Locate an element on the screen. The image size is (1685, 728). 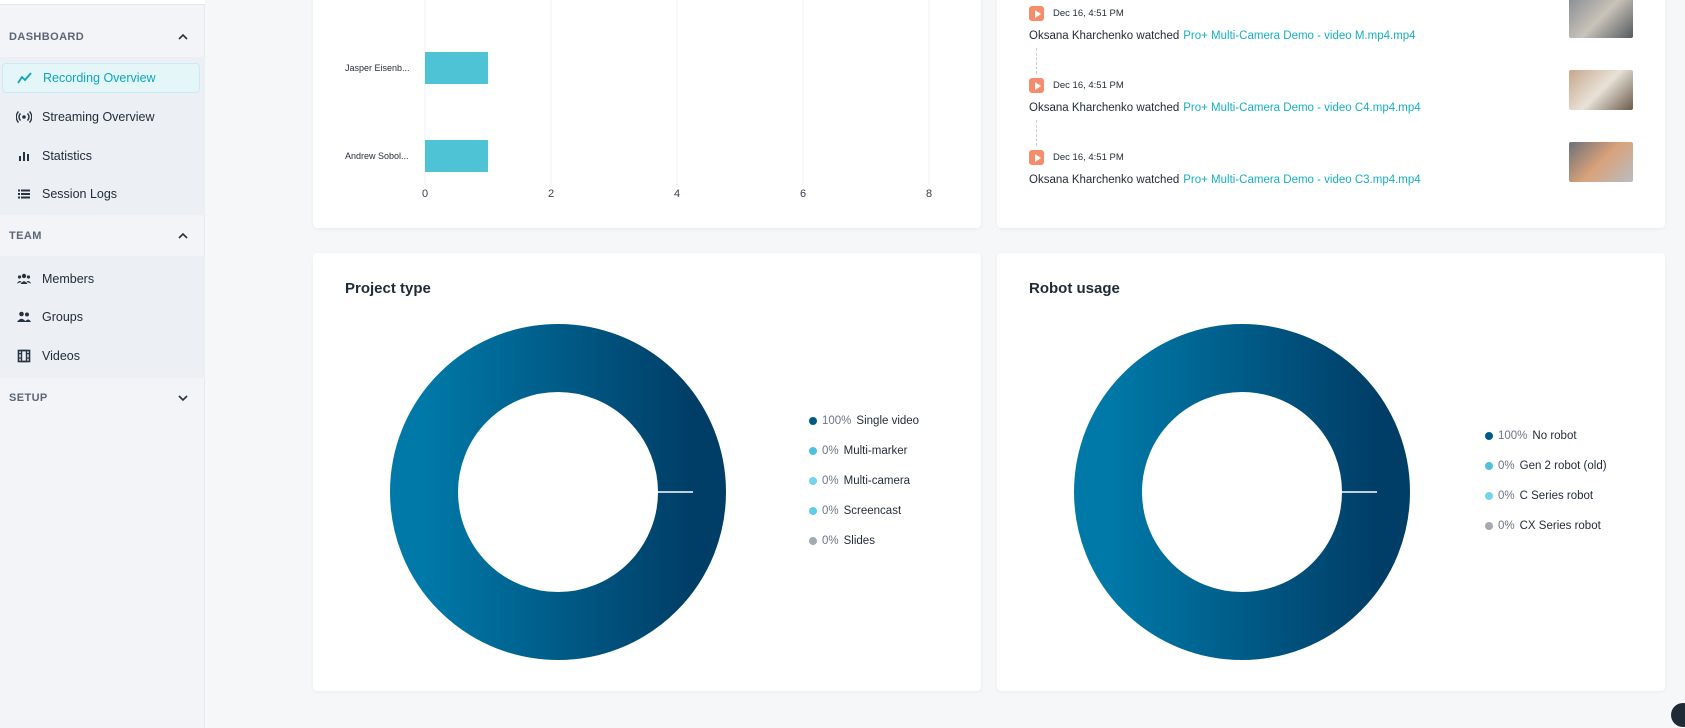
legend-item: 0% Gen 2 robot (old) is located at coordinates (1546, 466).